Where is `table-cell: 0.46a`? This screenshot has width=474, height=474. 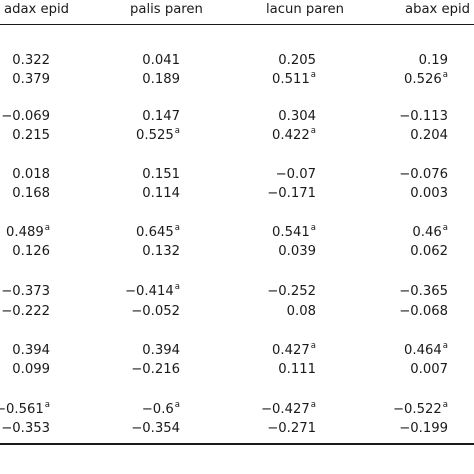
table-cell: 0.46a is located at coordinates (430, 232).